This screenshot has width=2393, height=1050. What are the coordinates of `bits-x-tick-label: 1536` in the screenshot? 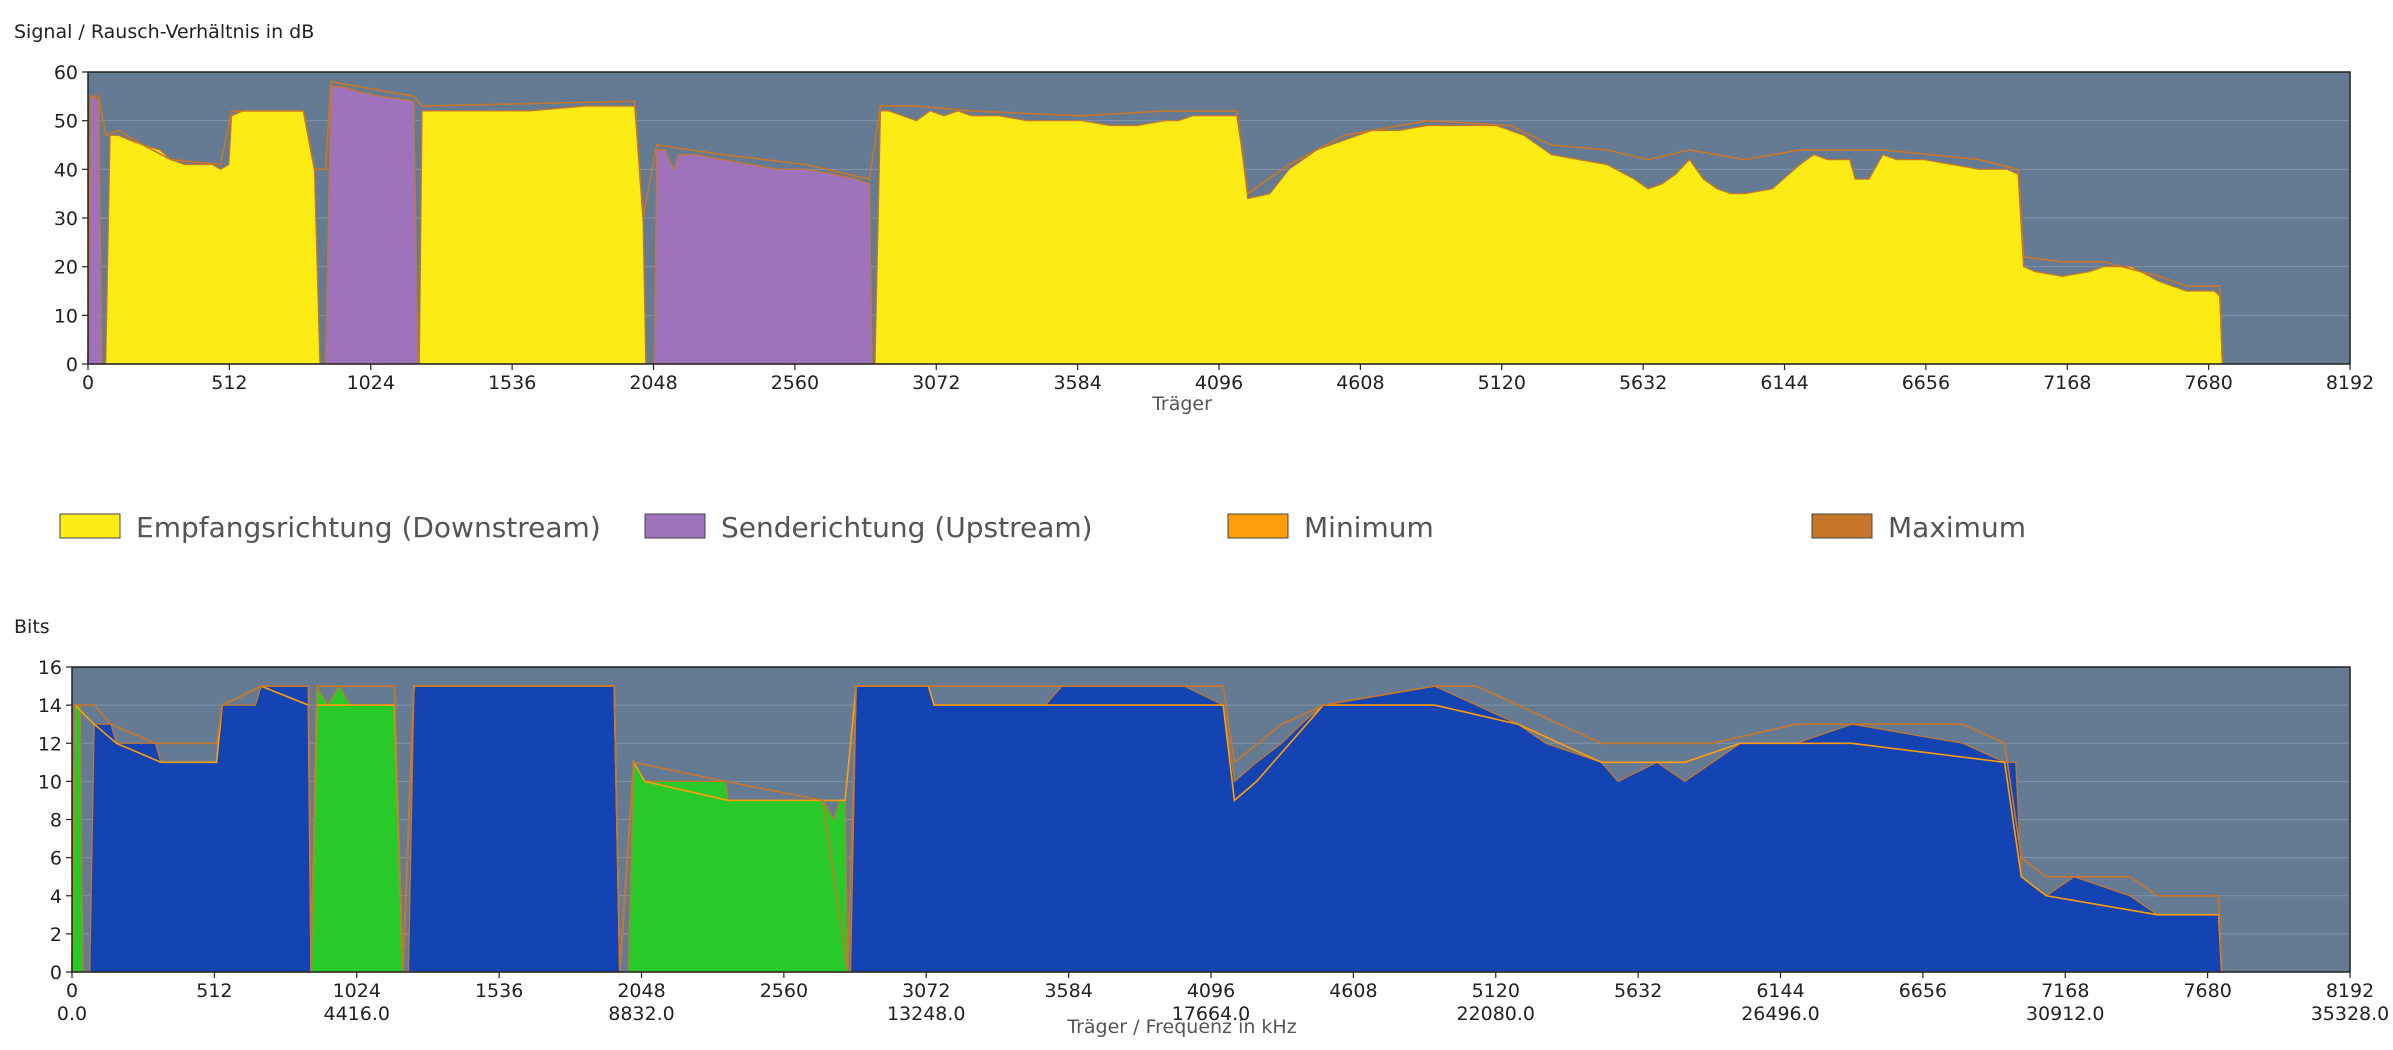 It's located at (499, 991).